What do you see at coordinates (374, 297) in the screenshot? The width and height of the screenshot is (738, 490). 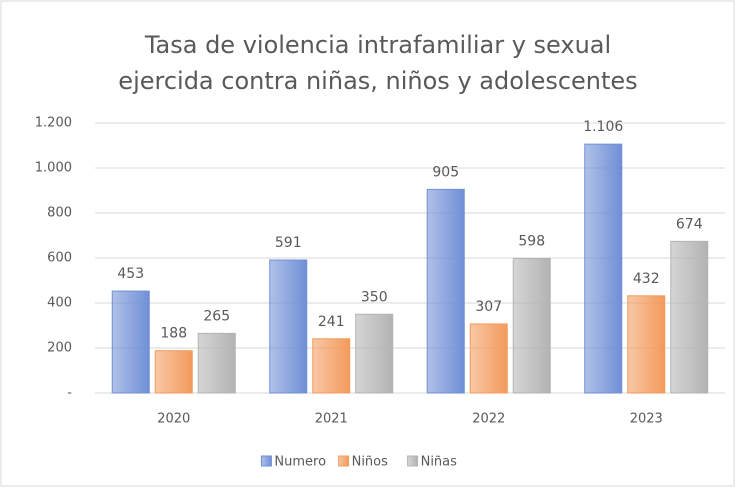 I see `data-label: 350` at bounding box center [374, 297].